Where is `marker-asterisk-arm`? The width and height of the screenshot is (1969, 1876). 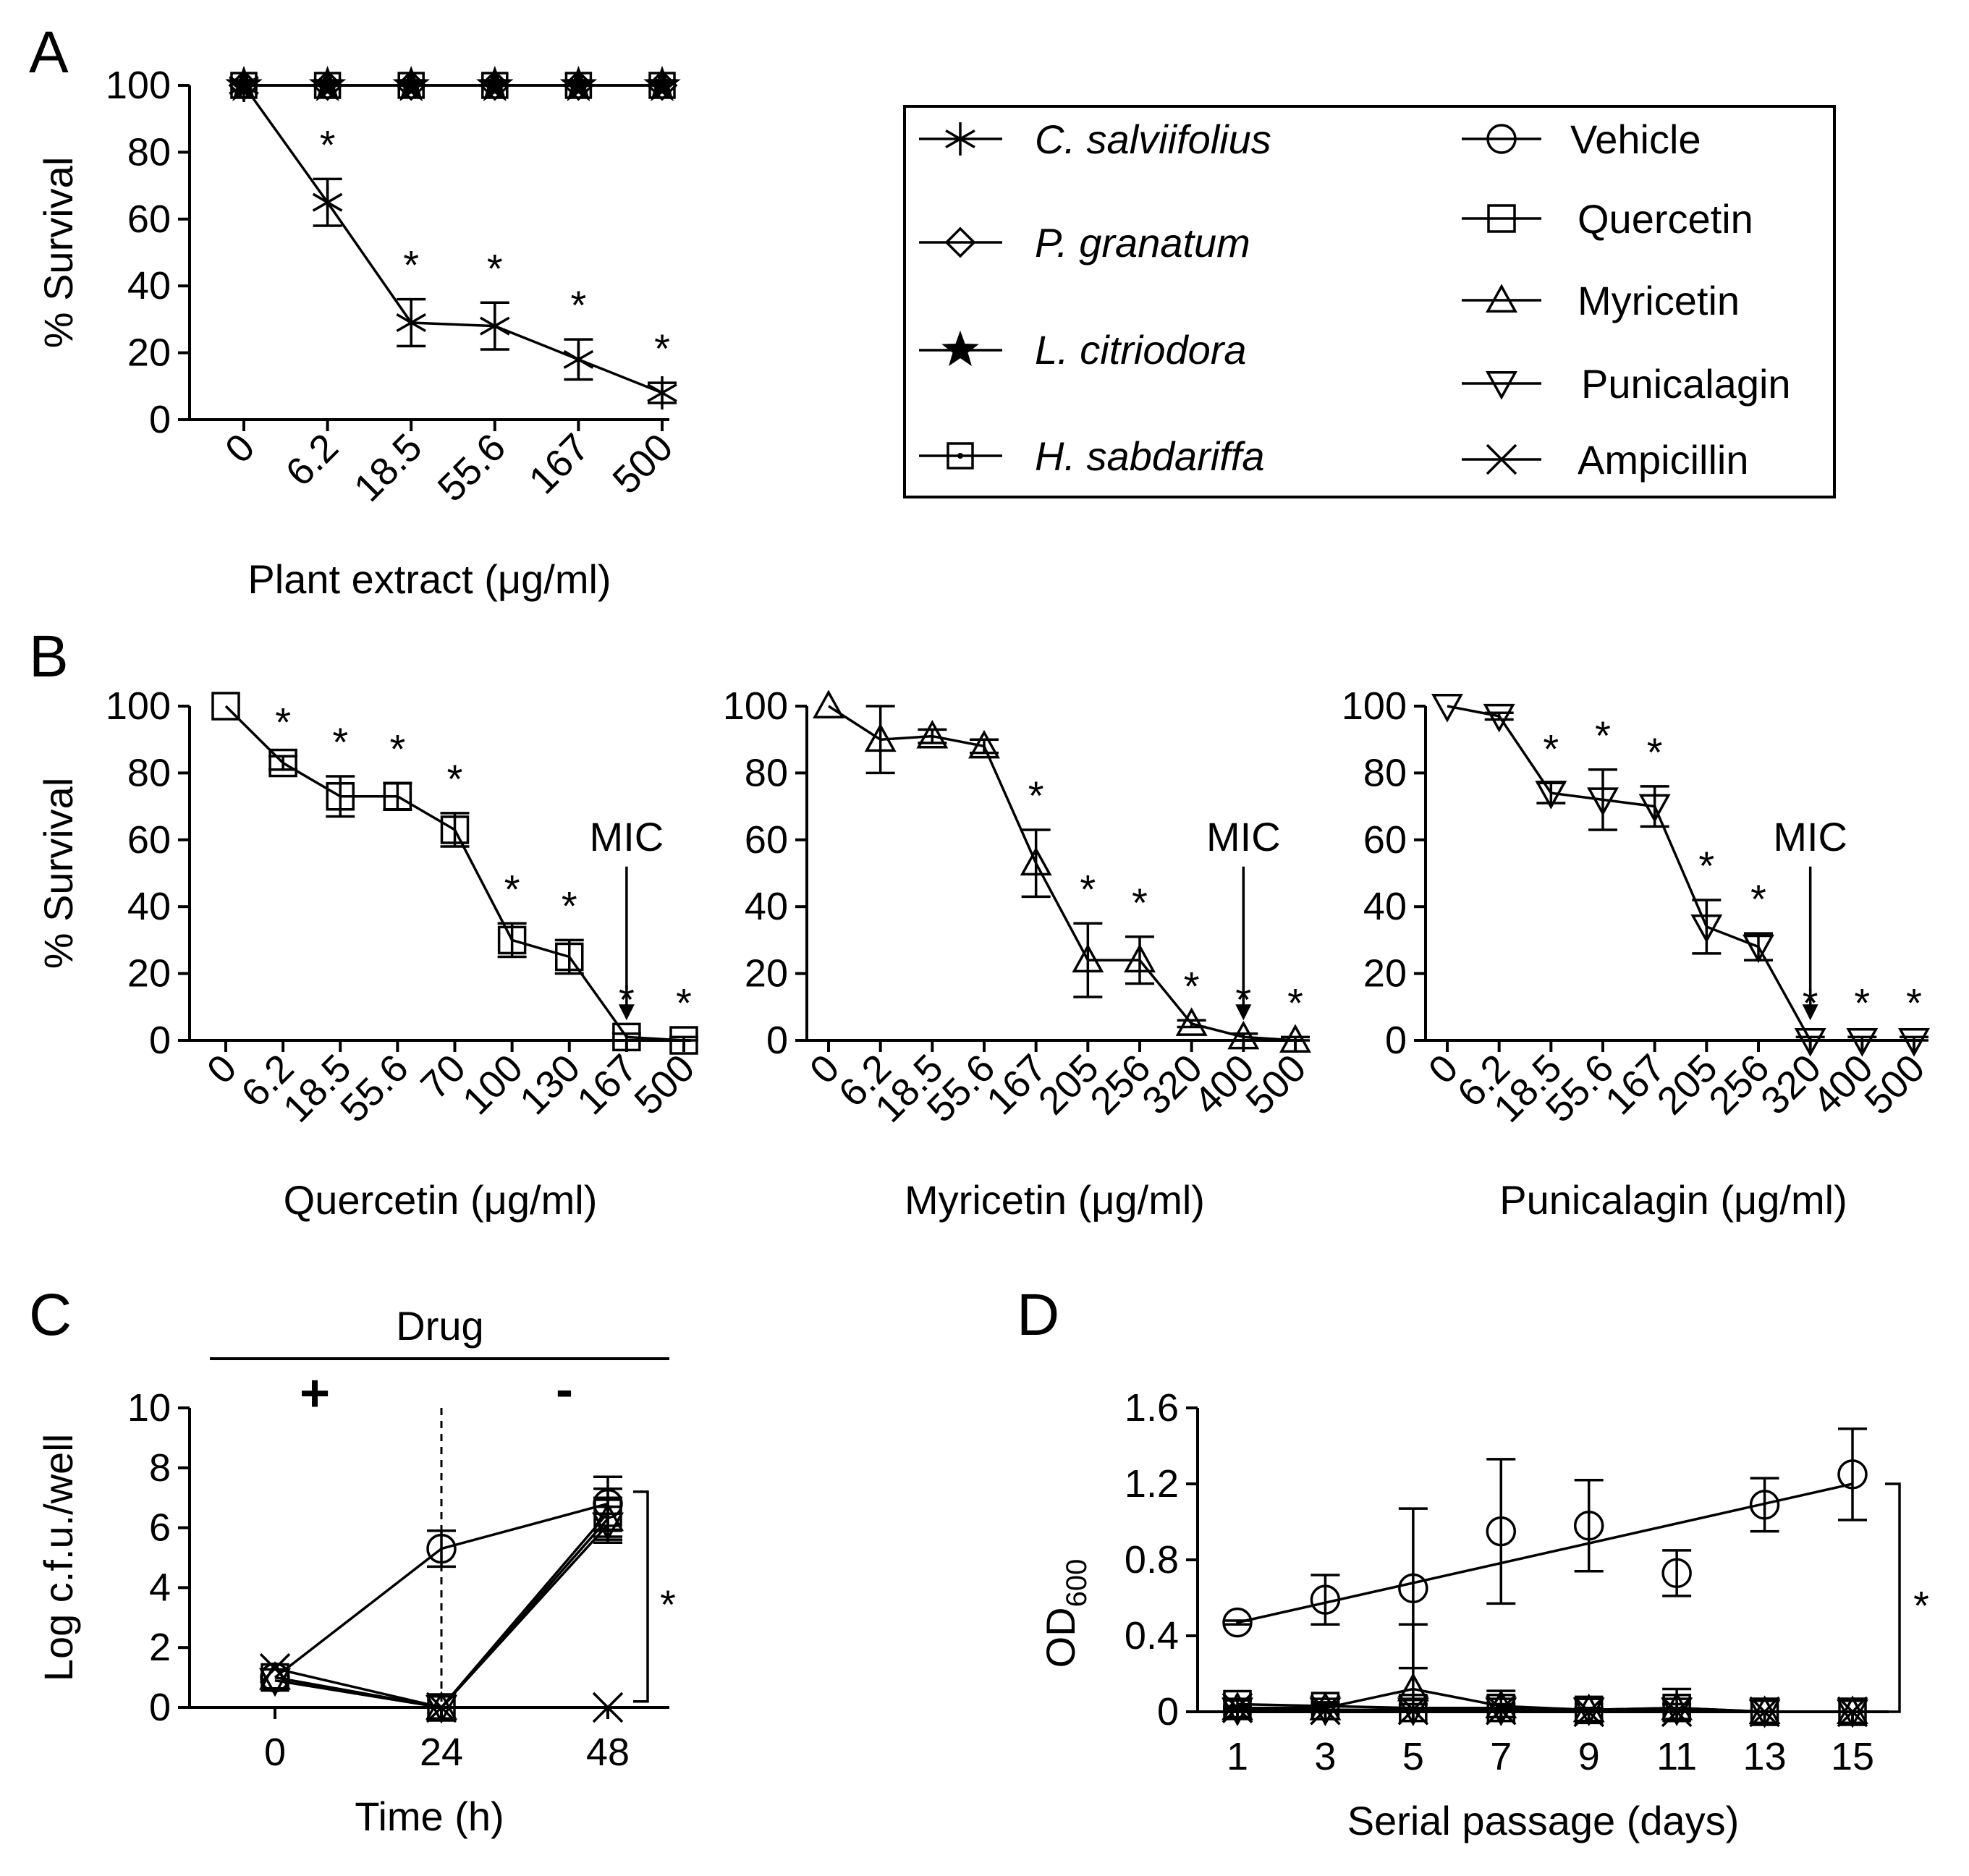 marker-asterisk-arm is located at coordinates (960, 139).